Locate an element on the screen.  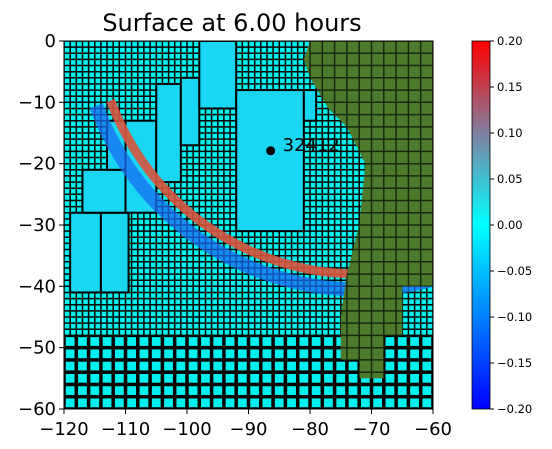
colorbar-tick-label: −0.10 is located at coordinates (514, 317).